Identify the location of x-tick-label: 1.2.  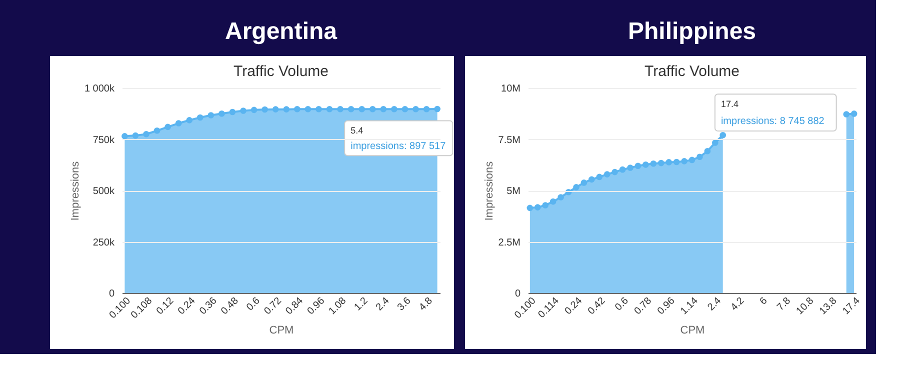
(361, 304).